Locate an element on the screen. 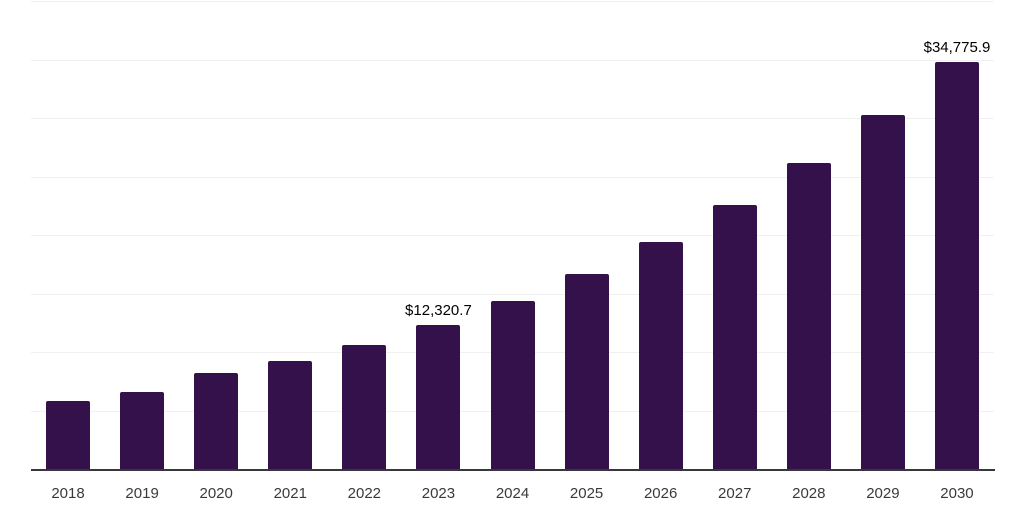  bar-cell-2029 is located at coordinates (883, 235).